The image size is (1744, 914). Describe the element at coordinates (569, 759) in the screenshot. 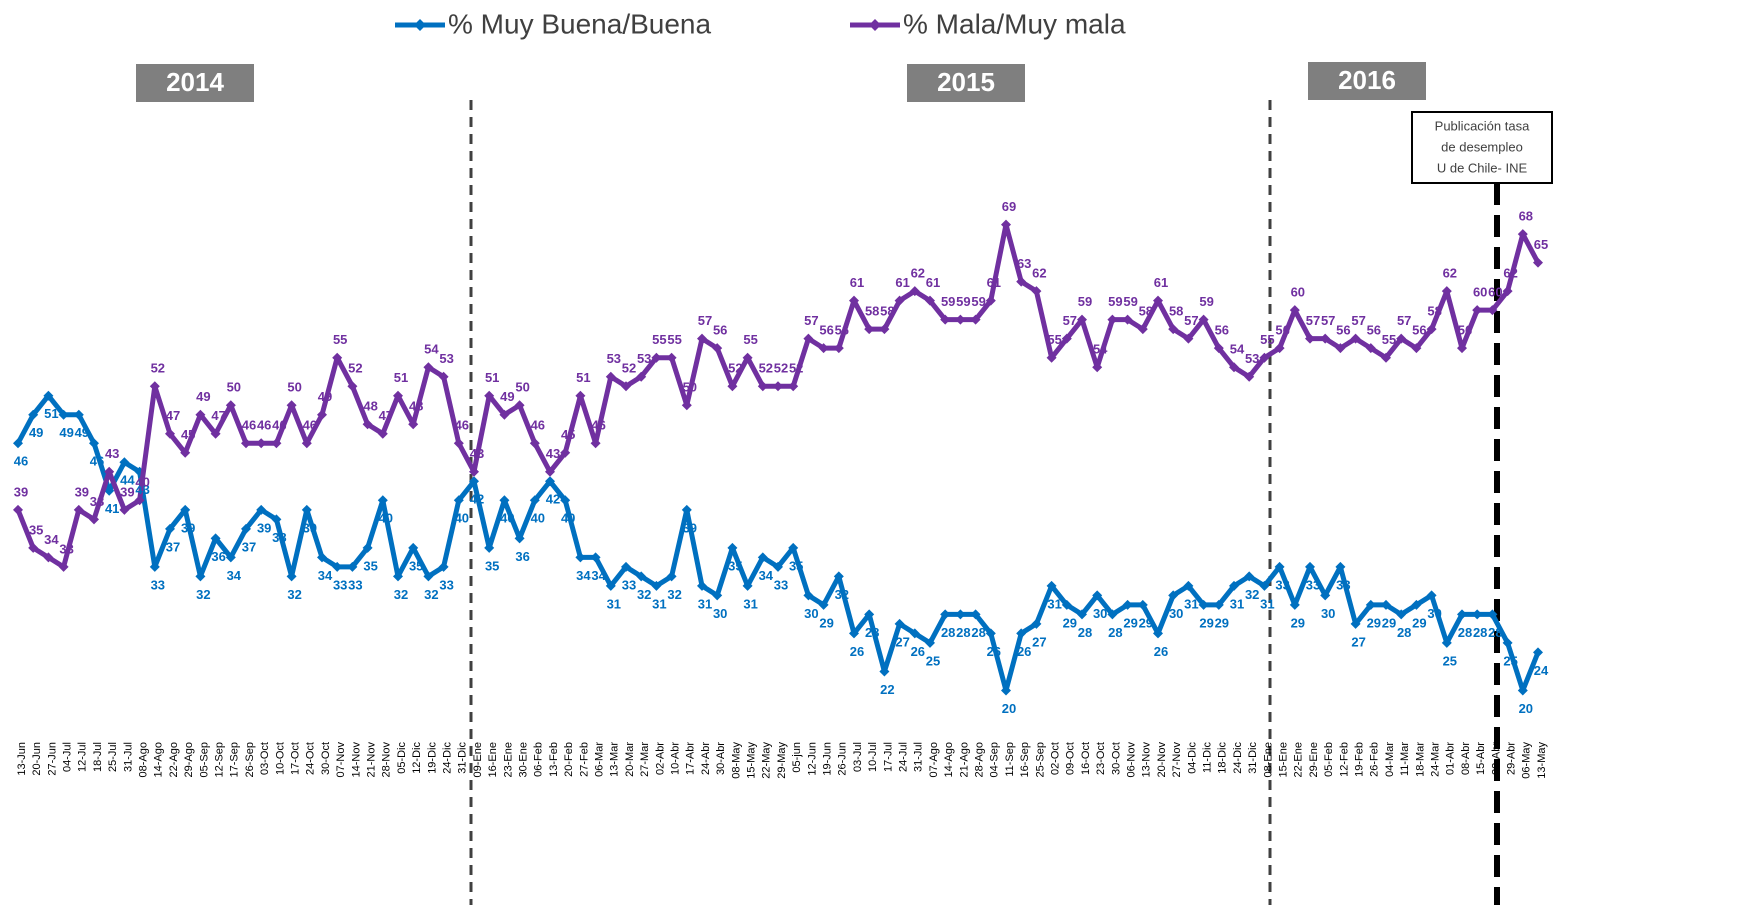

I see `x-tick-label: 20-Feb` at that location.